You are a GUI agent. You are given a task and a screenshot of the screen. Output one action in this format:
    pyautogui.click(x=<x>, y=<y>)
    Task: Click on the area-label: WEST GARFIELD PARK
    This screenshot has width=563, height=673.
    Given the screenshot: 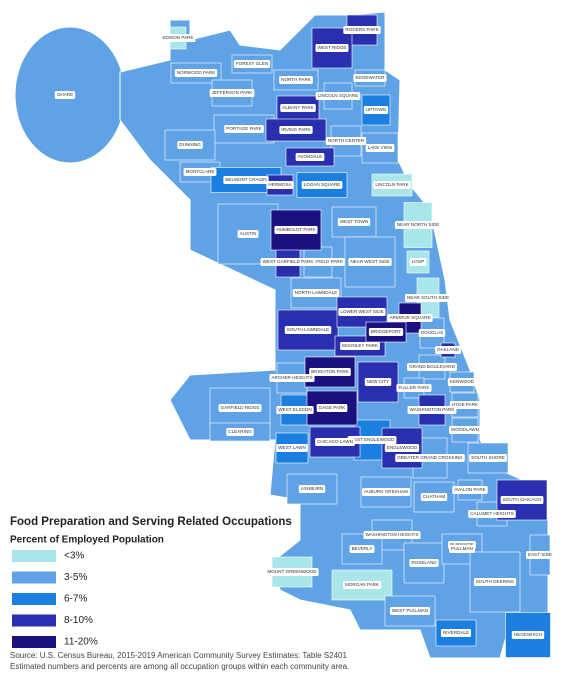 What is the action you would take?
    pyautogui.click(x=289, y=261)
    